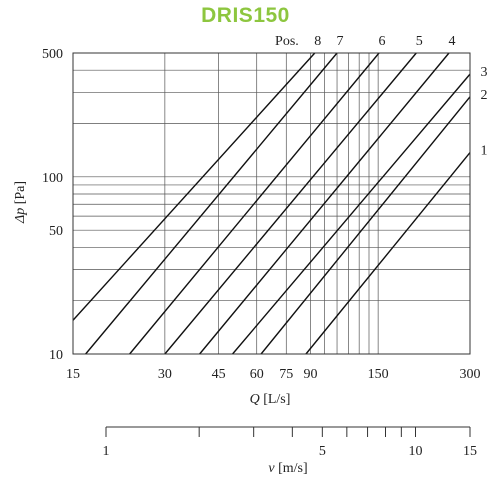  Describe the element at coordinates (286, 374) in the screenshot. I see `x-tick-label: 75` at that location.